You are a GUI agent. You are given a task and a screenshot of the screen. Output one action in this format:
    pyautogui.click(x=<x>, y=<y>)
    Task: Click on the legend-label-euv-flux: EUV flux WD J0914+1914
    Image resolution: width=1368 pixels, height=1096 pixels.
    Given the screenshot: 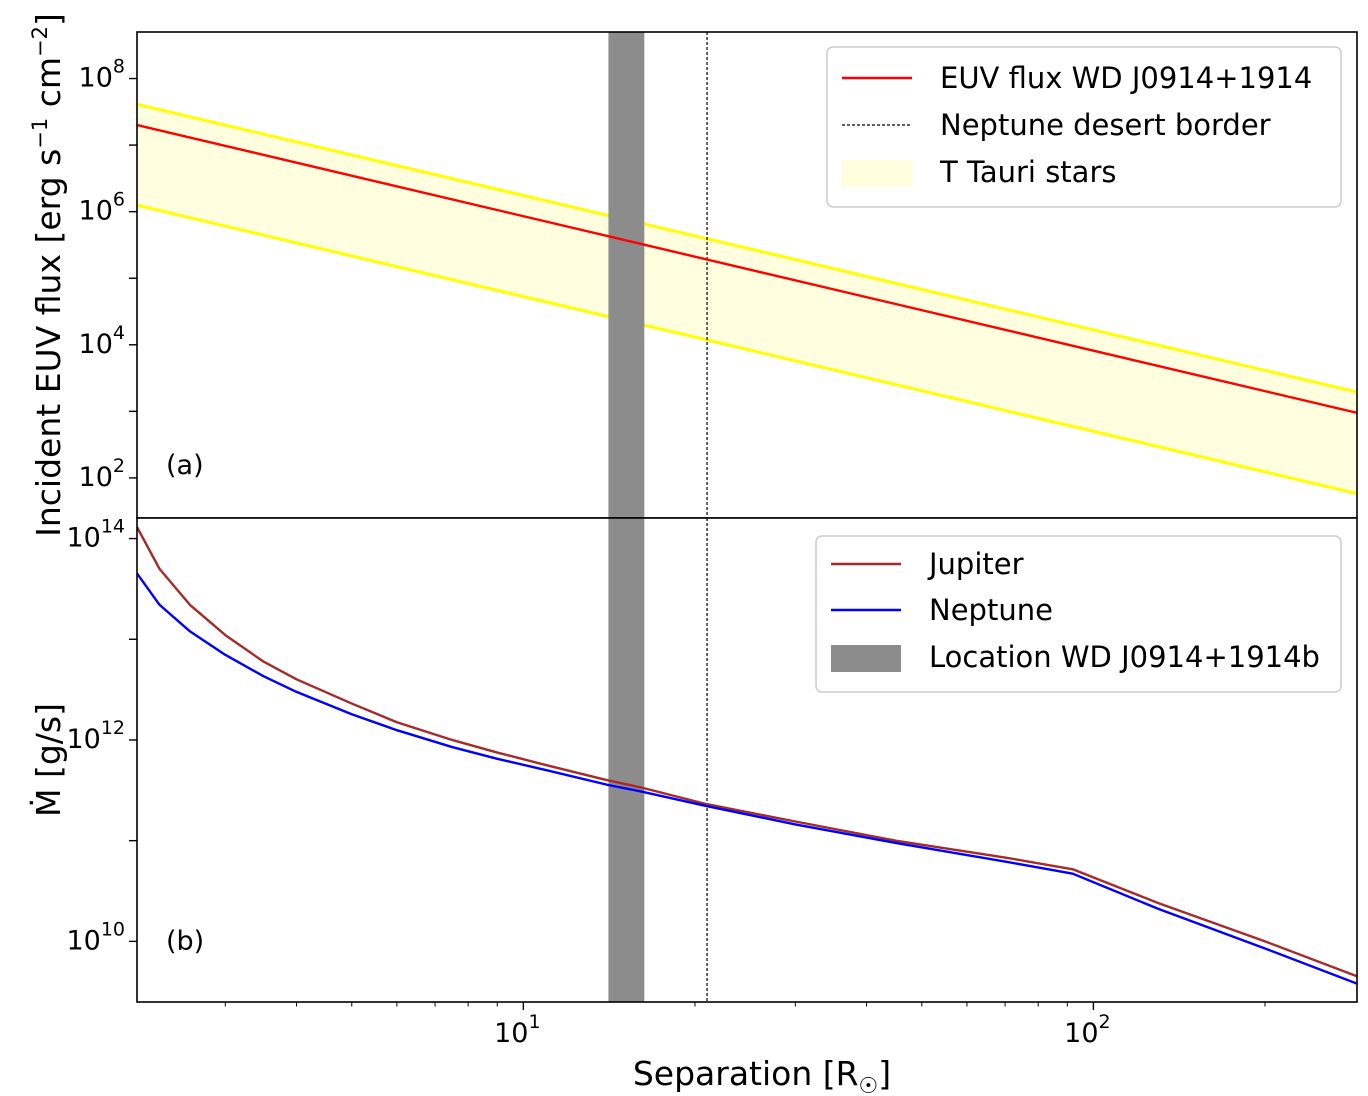 What is the action you would take?
    pyautogui.click(x=1126, y=78)
    